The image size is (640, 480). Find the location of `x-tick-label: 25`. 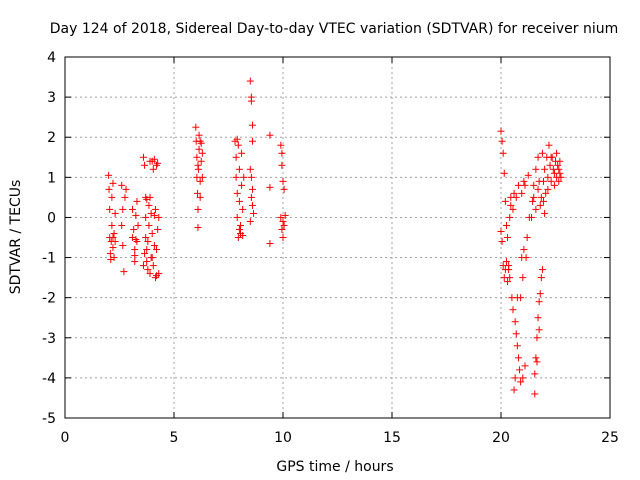

x-tick-label: 25 is located at coordinates (610, 438).